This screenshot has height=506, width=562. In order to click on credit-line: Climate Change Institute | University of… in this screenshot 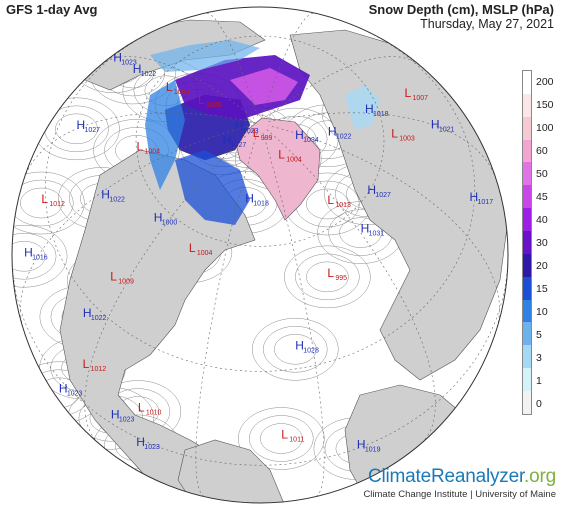, I will do `click(459, 494)`.